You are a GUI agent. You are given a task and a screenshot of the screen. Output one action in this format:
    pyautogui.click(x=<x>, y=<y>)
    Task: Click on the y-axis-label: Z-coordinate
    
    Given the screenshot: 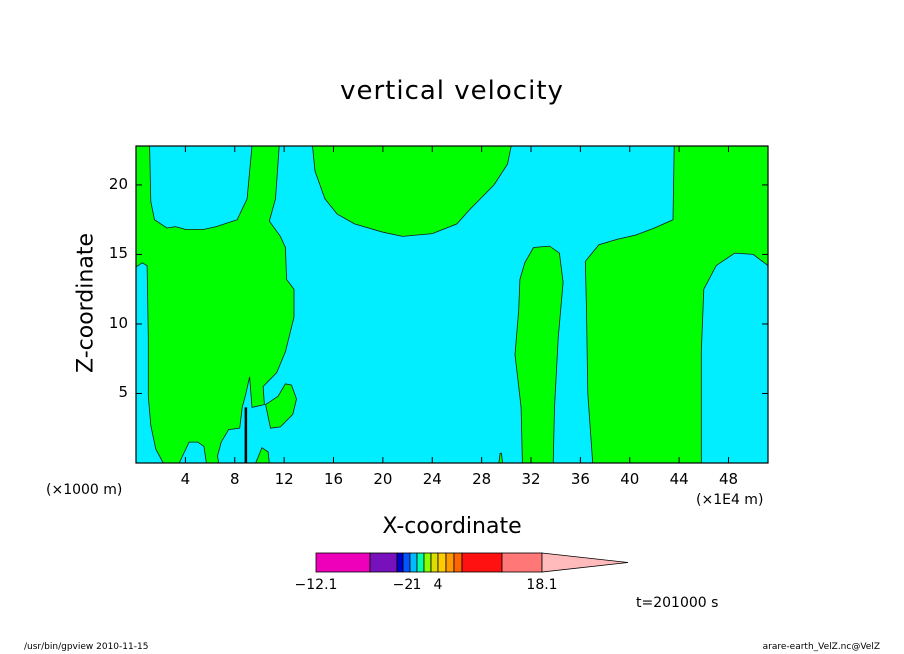 What is the action you would take?
    pyautogui.click(x=86, y=303)
    